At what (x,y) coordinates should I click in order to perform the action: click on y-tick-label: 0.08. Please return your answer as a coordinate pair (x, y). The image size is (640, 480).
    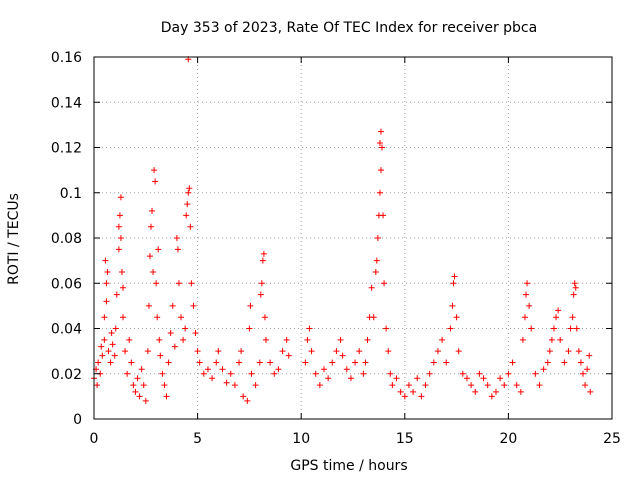
    Looking at the image, I should click on (66, 239).